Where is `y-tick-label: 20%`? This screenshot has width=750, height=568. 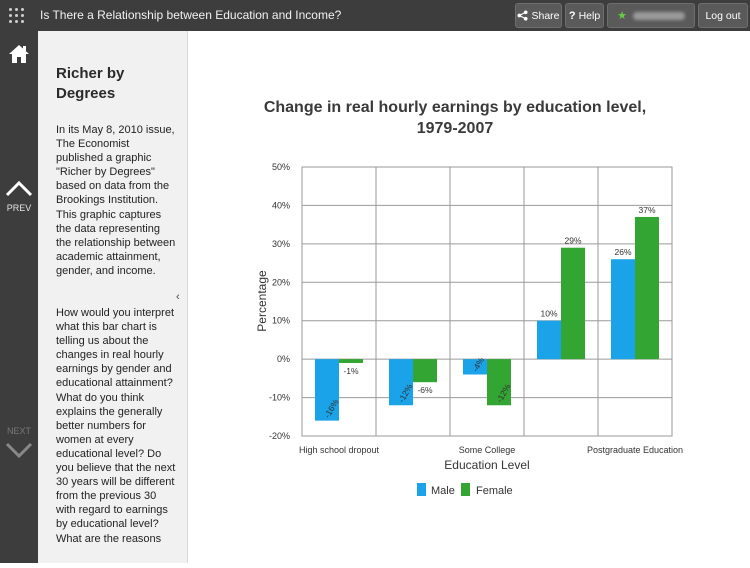 y-tick-label: 20% is located at coordinates (281, 282).